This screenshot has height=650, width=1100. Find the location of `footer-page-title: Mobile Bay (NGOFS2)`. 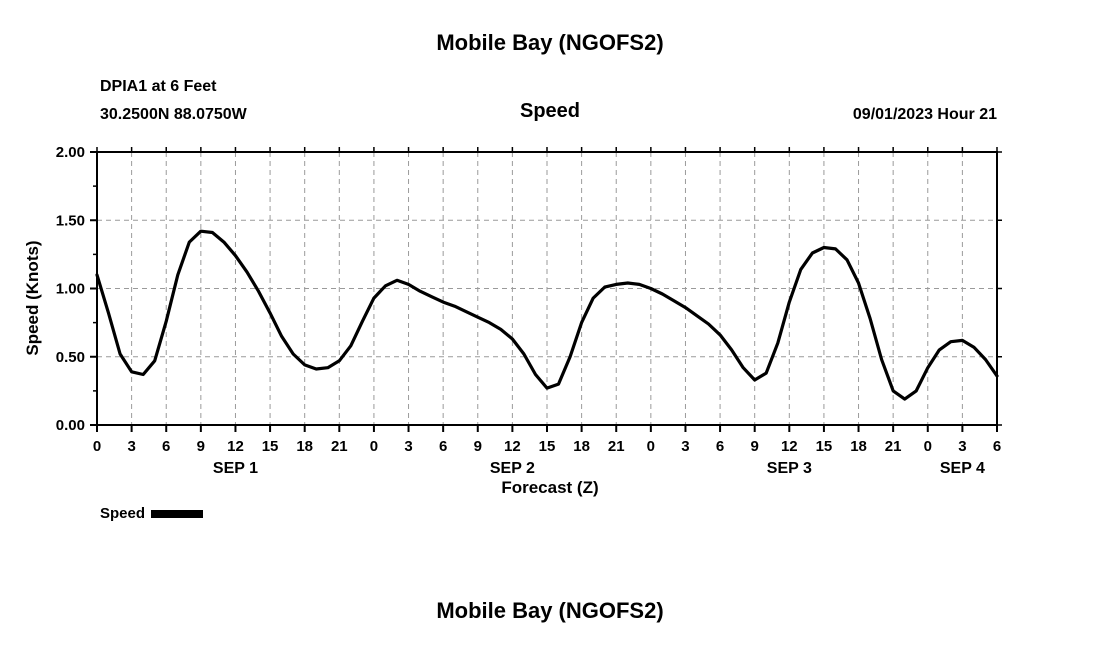

footer-page-title: Mobile Bay (NGOFS2) is located at coordinates (550, 610).